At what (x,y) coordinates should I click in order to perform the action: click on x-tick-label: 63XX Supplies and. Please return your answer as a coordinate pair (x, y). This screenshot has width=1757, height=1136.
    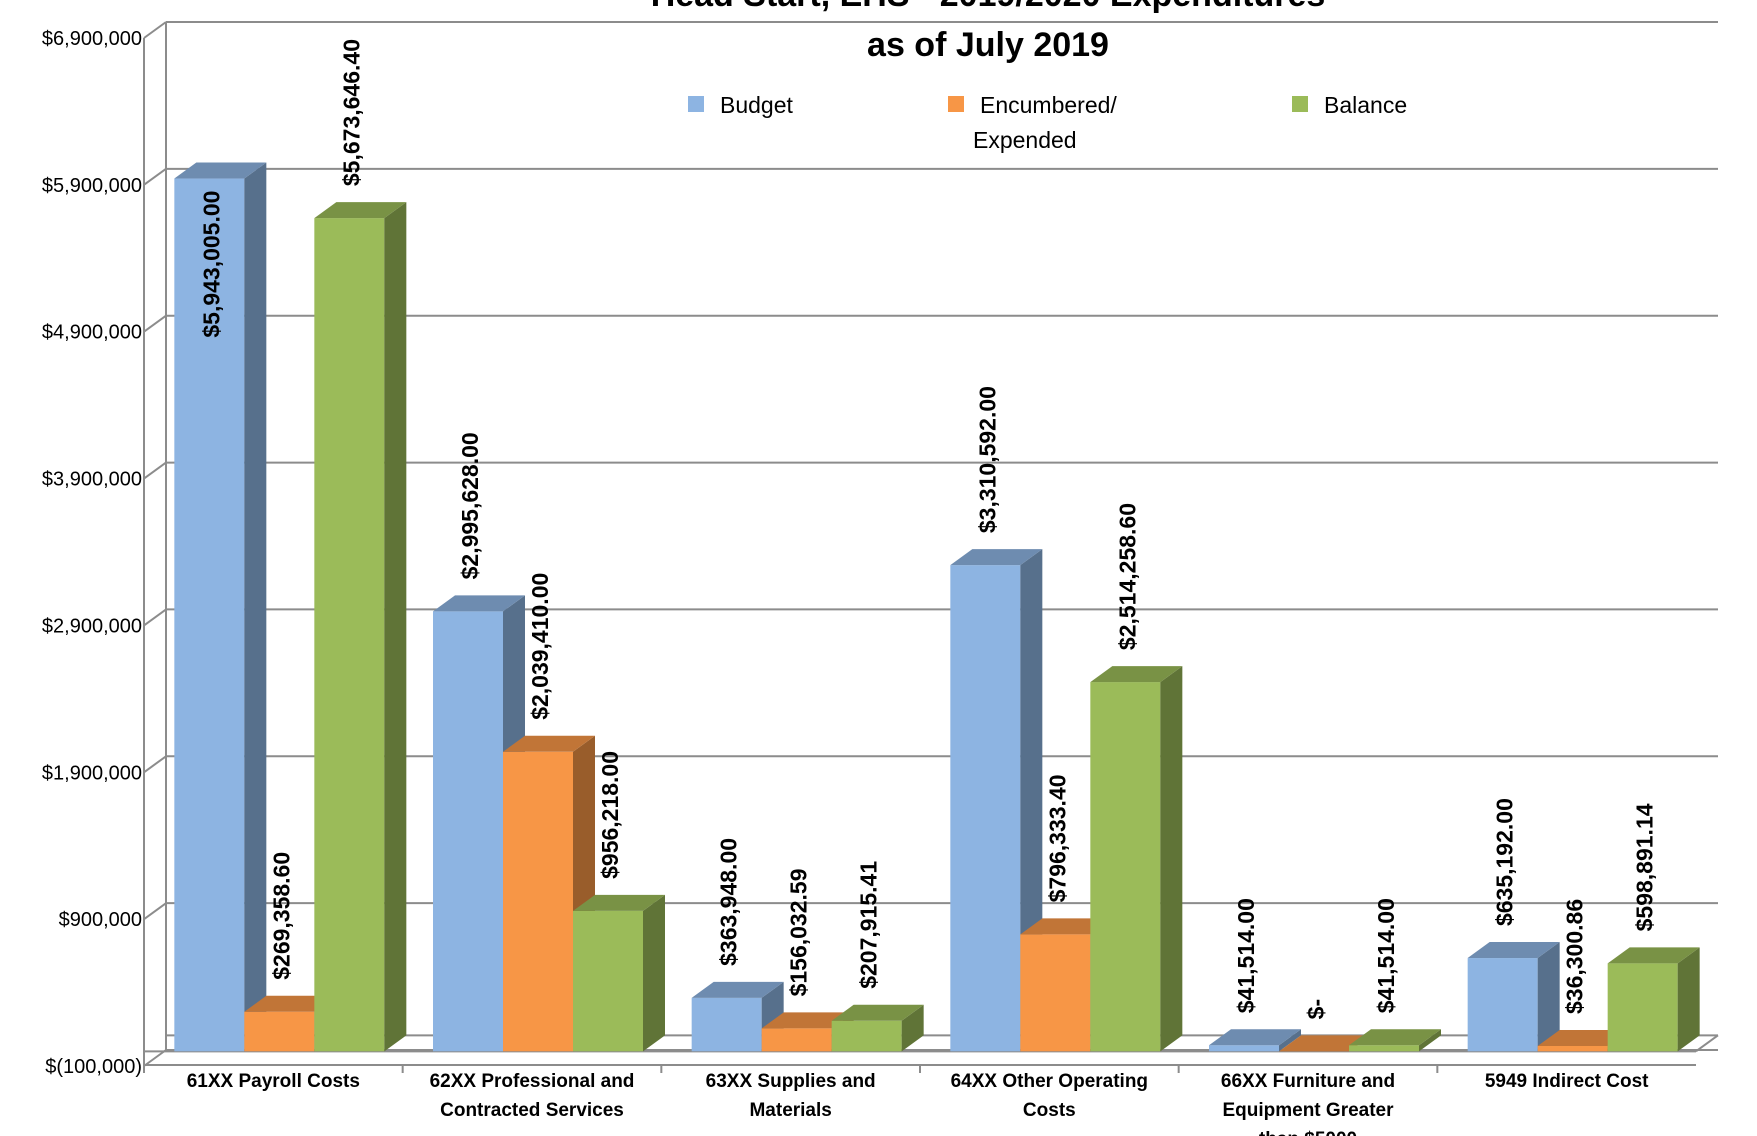
    Looking at the image, I should click on (791, 1081).